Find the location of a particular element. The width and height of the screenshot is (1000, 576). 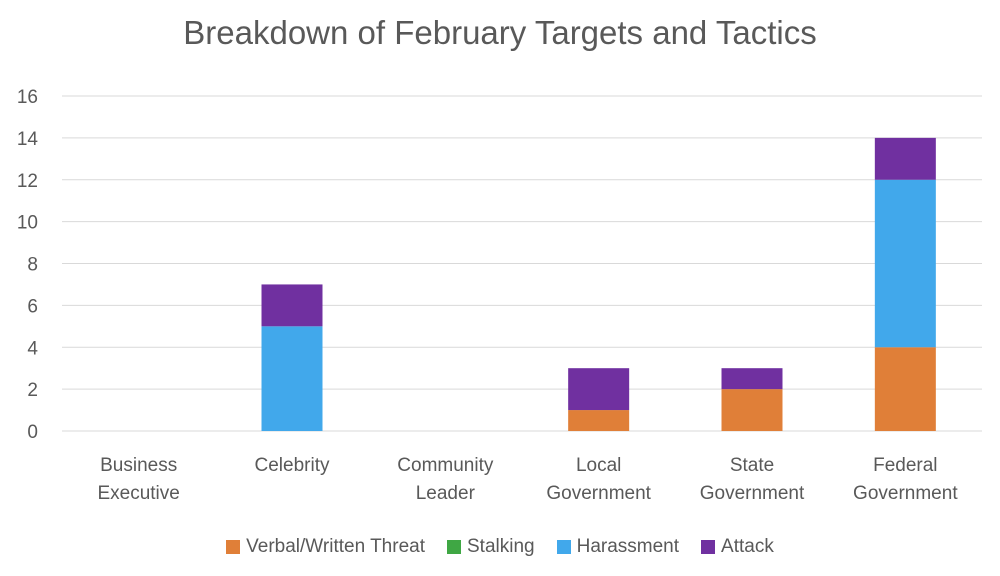

y-tick-label: 2 is located at coordinates (32, 390).